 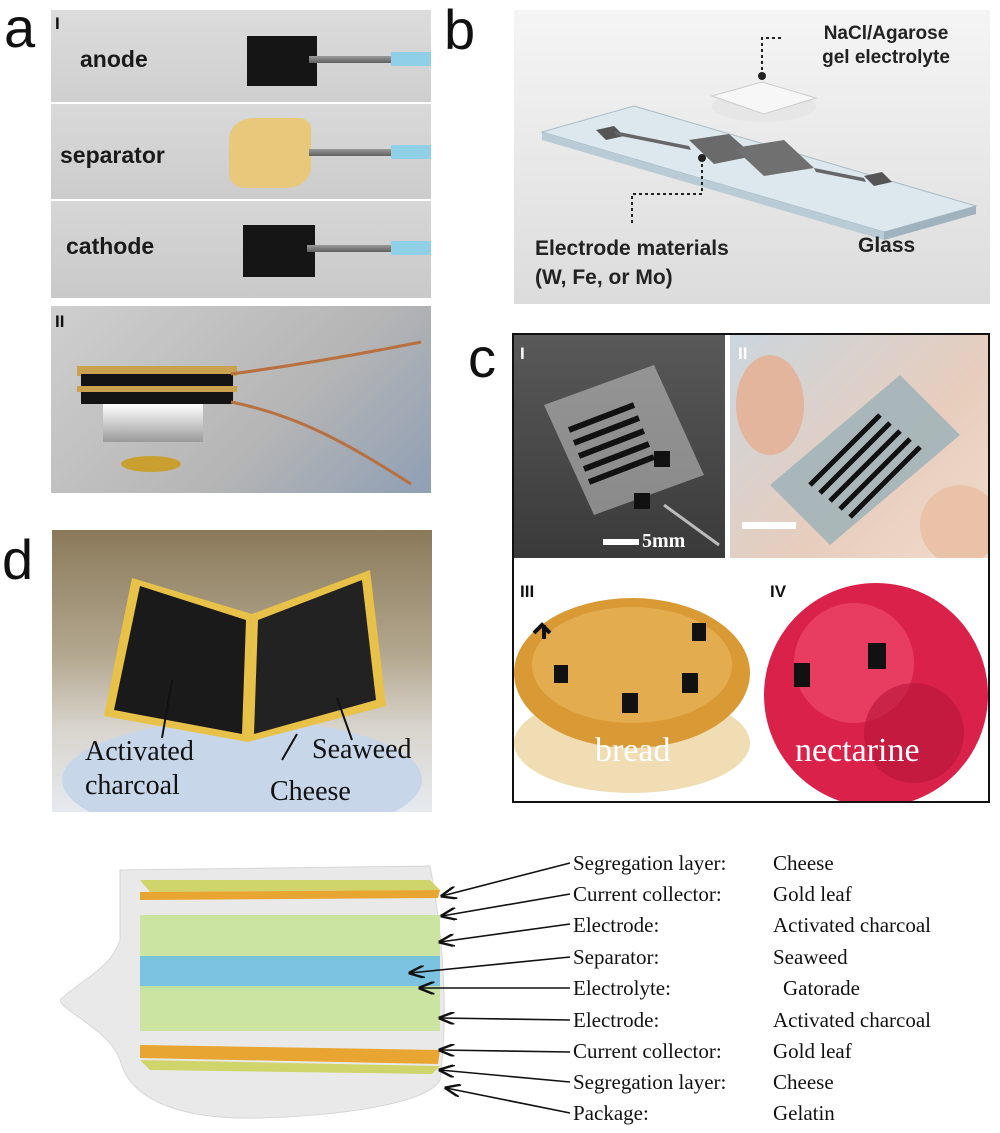 I want to click on assembled-battery-photo, so click(x=241, y=399).